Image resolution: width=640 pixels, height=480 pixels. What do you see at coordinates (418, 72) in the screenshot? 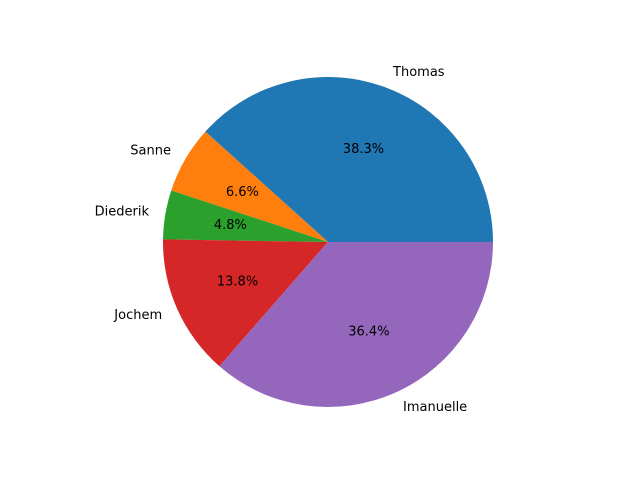
I see `slice-label-thomas: Thomas` at bounding box center [418, 72].